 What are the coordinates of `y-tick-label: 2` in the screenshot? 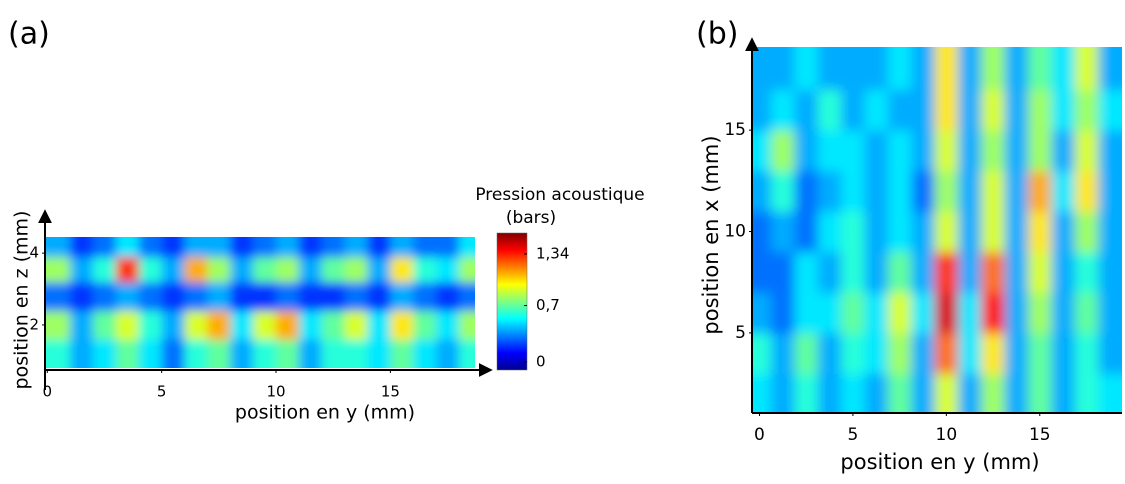 It's located at (34, 324).